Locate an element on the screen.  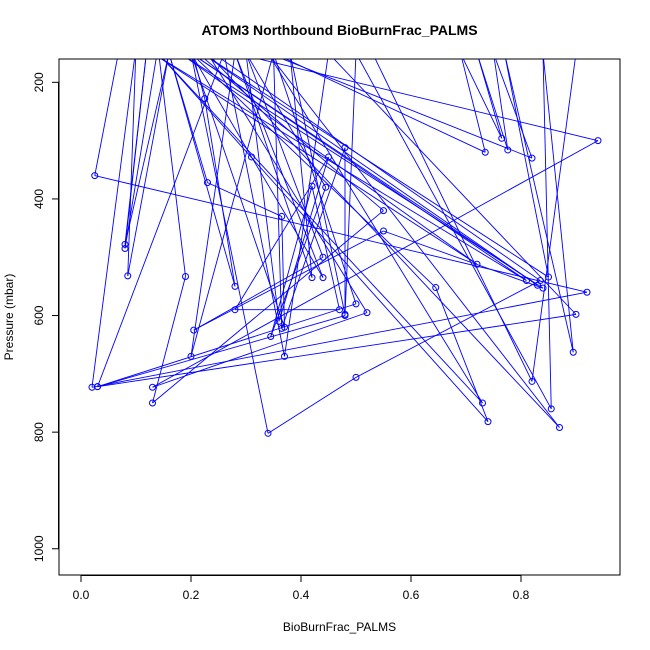
x-axis-label: BioBurnFrac_PALMS is located at coordinates (339, 627).